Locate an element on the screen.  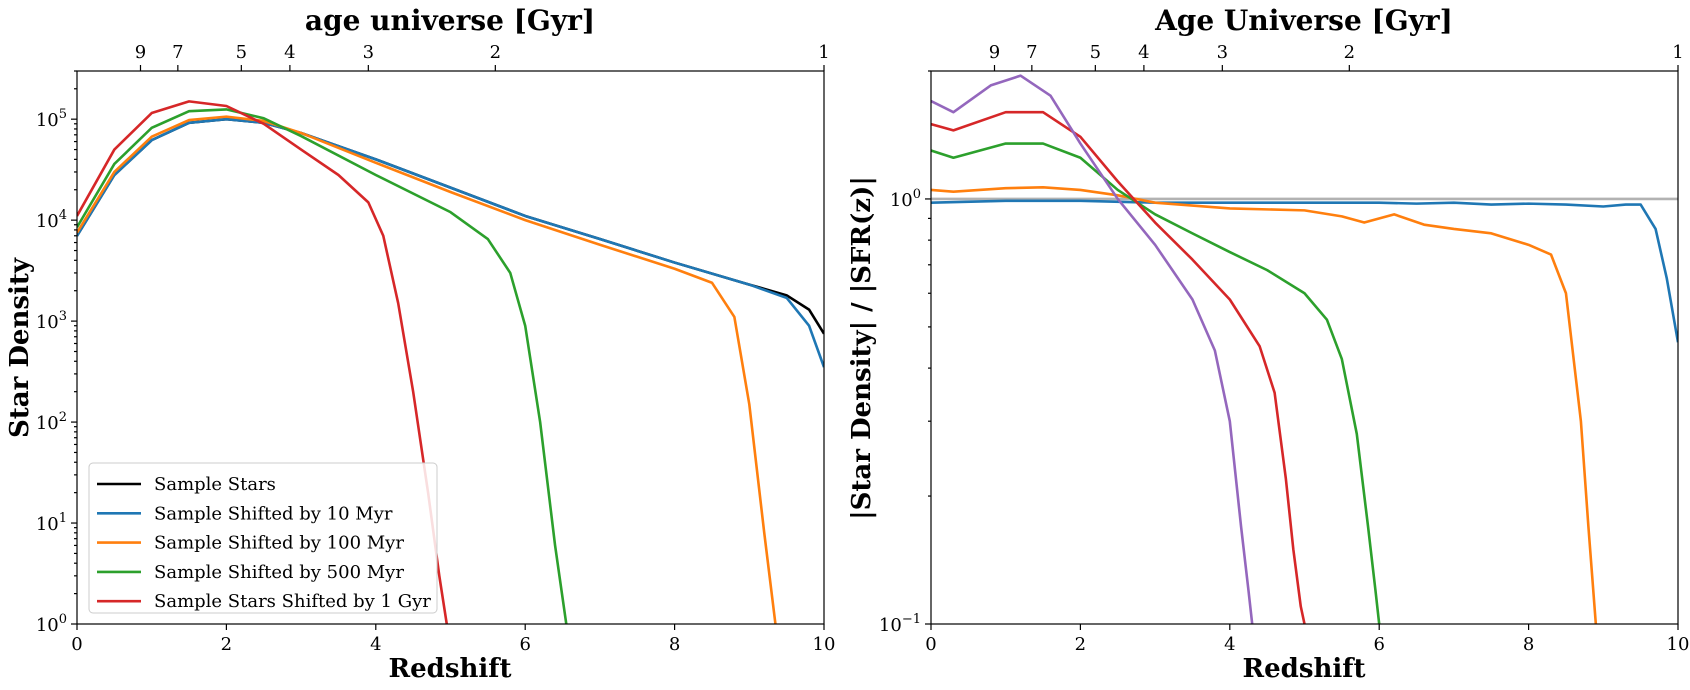
right-x-ticks: 0 2 4 6 8 10 is located at coordinates (1307, 639).